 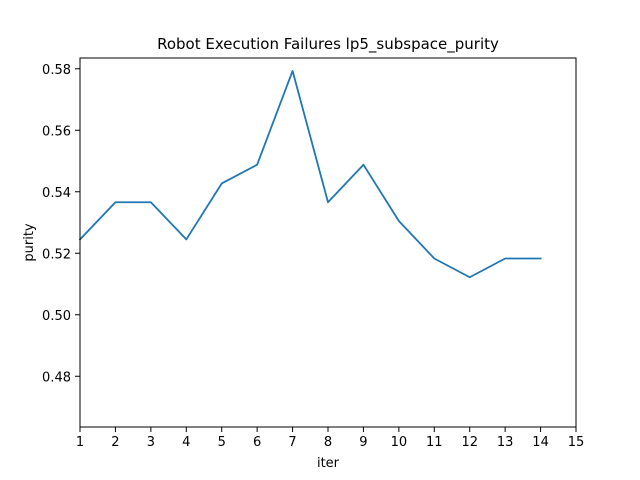 I want to click on x-tick-label: 8, so click(x=328, y=442).